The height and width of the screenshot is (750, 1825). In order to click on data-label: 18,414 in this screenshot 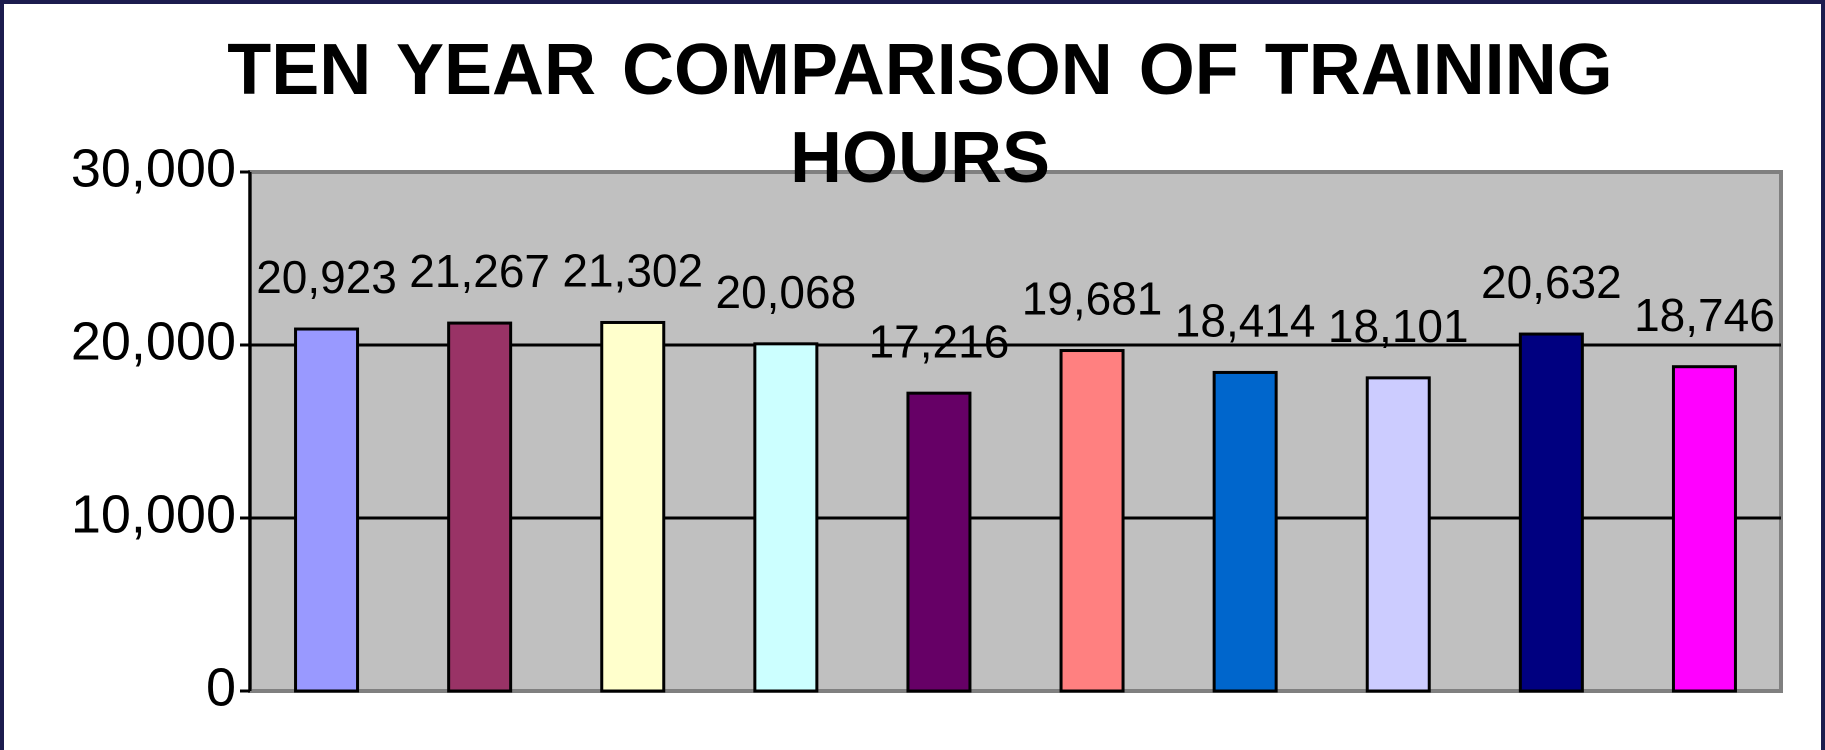, I will do `click(1245, 321)`.